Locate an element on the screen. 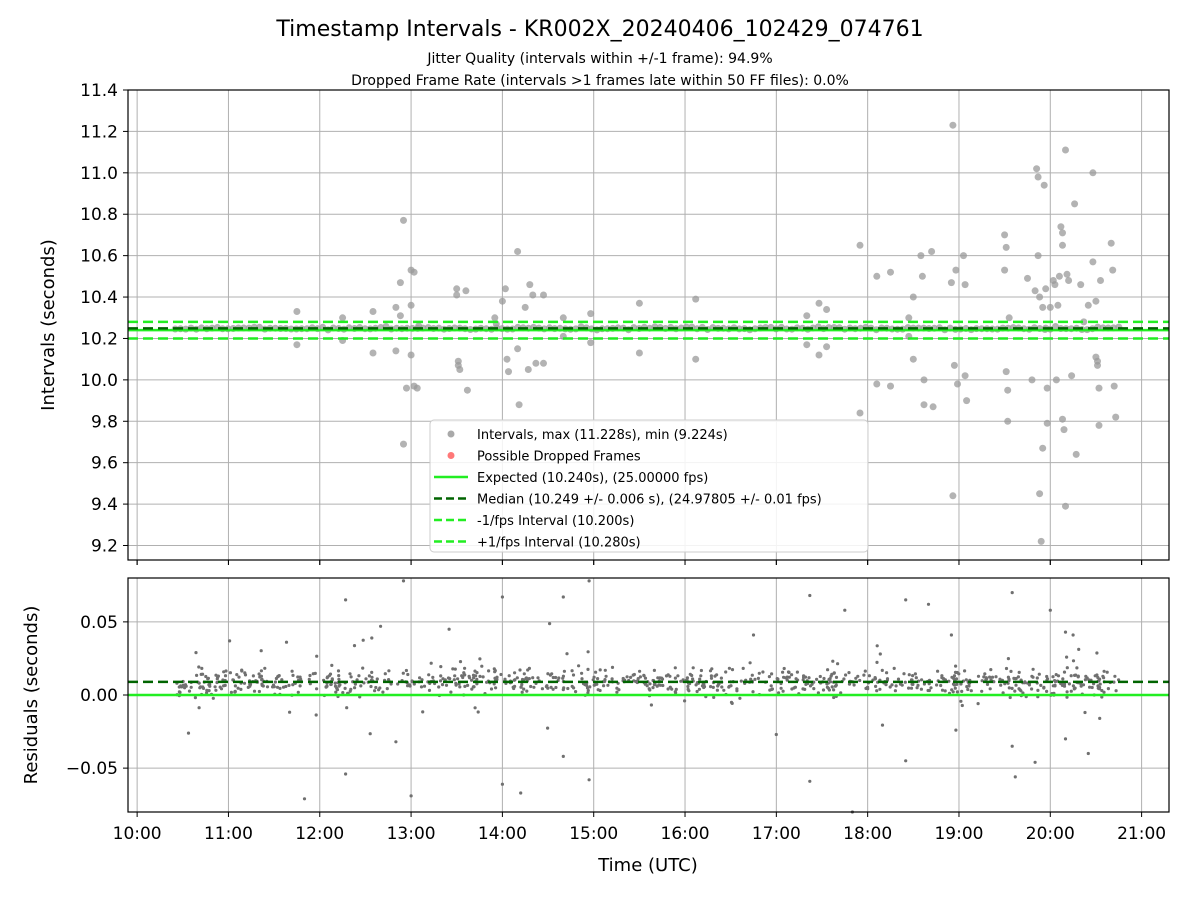 This screenshot has width=1200, height=900. residuals-y-tick-label-1: 0.00 is located at coordinates (99, 696).